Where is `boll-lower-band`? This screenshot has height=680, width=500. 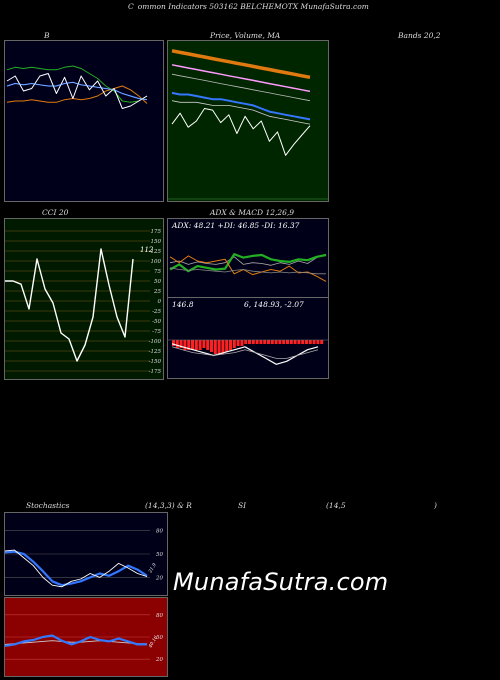 boll-lower-band is located at coordinates (77, 94).